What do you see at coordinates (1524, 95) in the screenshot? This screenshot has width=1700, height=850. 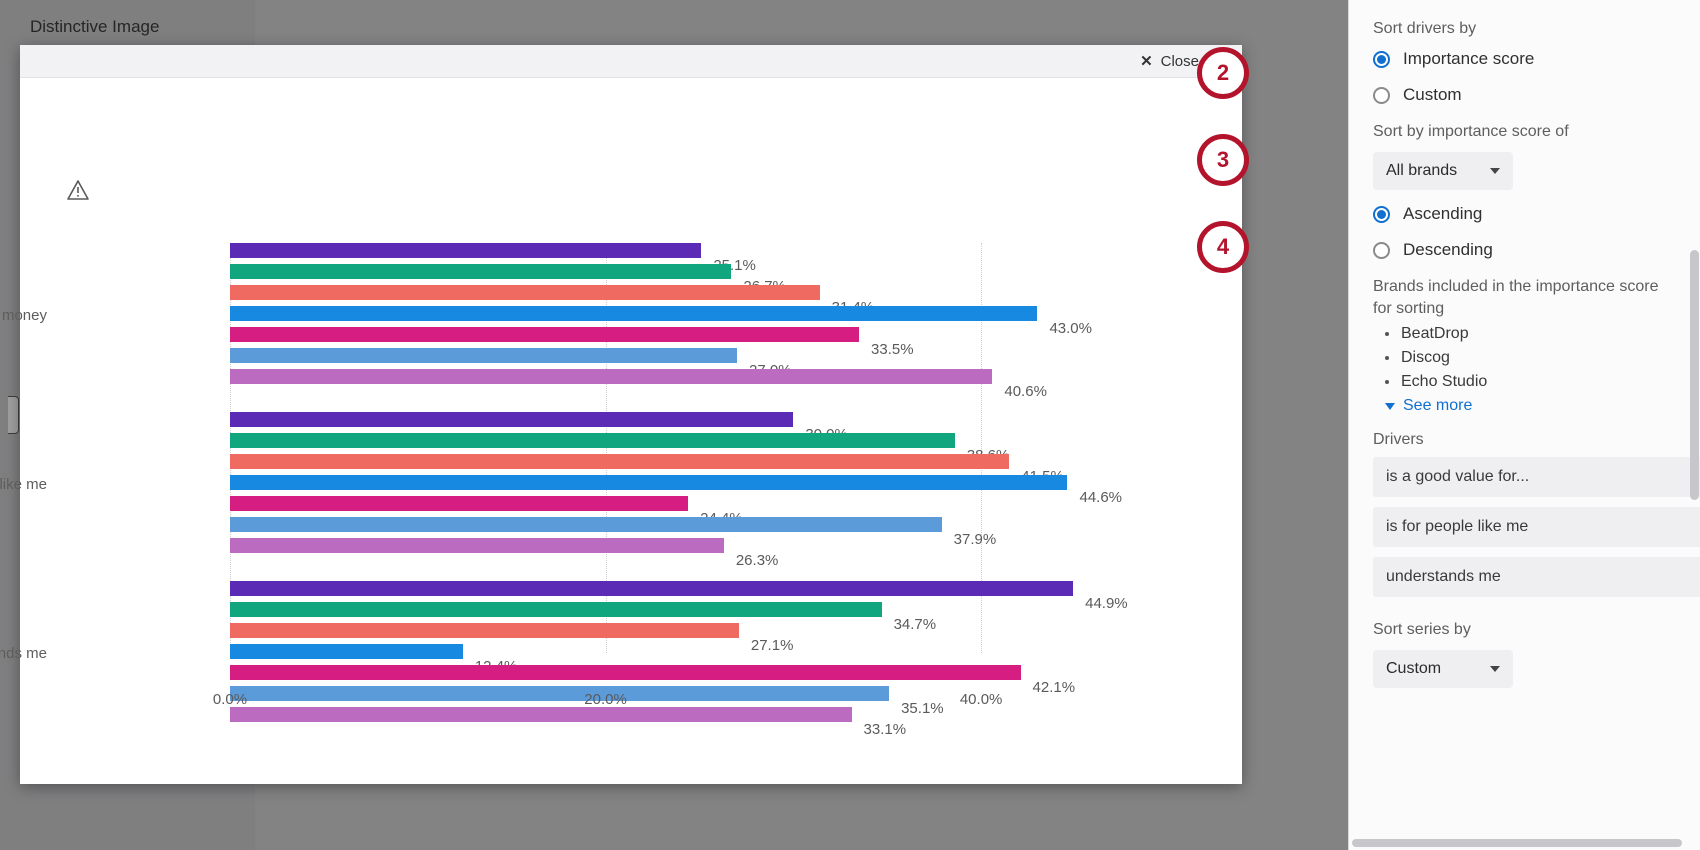 I see `radio-custom: Custom` at bounding box center [1524, 95].